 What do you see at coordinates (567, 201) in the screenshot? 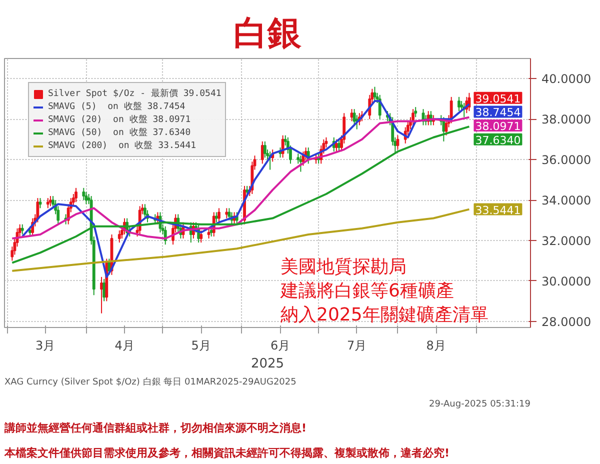
I see `y-tick-label: 34.0000` at bounding box center [567, 201].